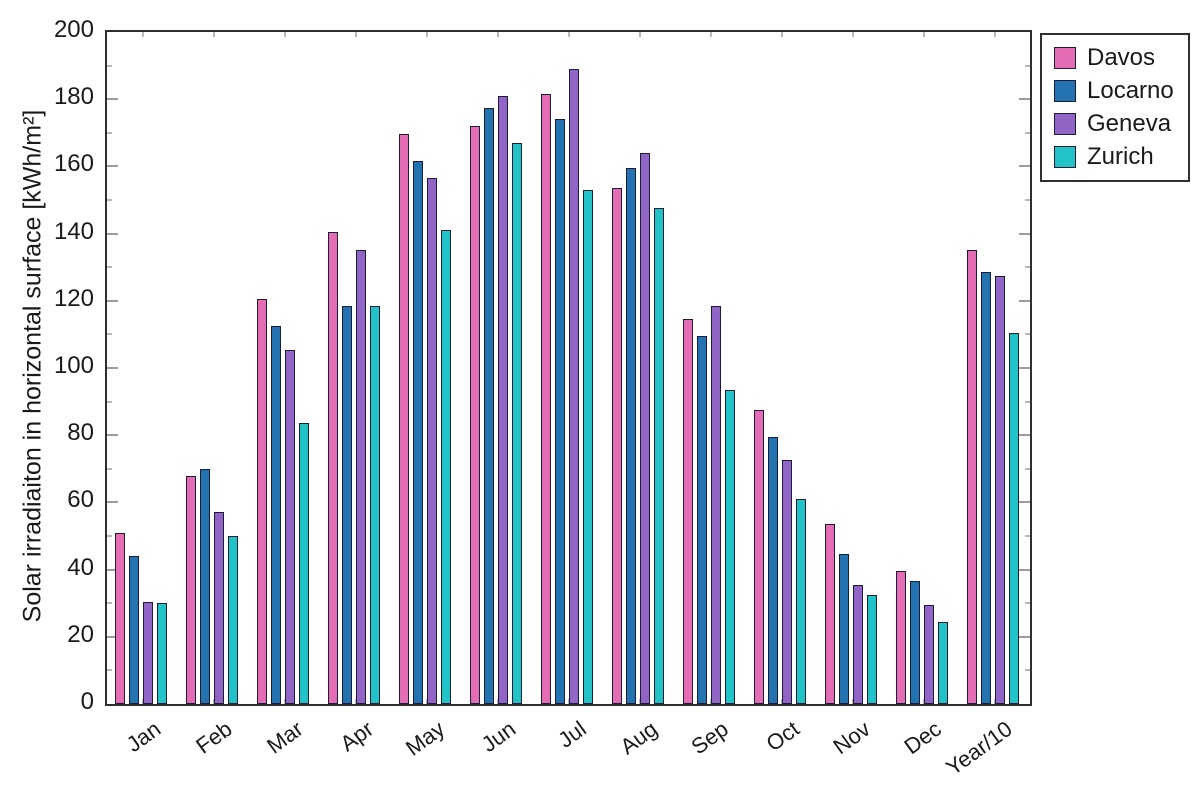  I want to click on bar-may-locarno, so click(418, 432).